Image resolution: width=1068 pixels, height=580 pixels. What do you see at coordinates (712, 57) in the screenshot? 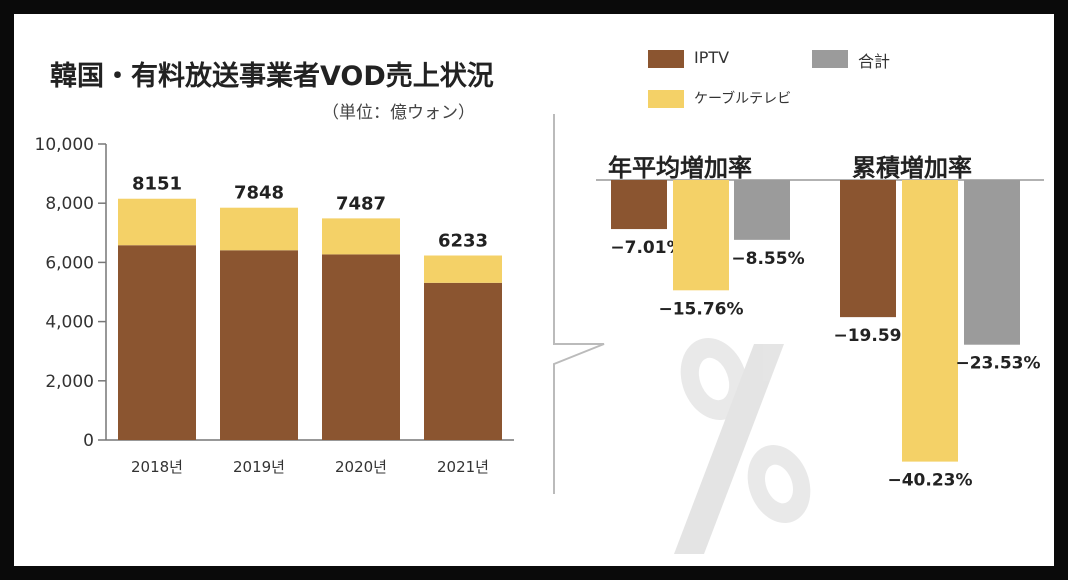
I see `legend-label-iptv: IPTV` at bounding box center [712, 57].